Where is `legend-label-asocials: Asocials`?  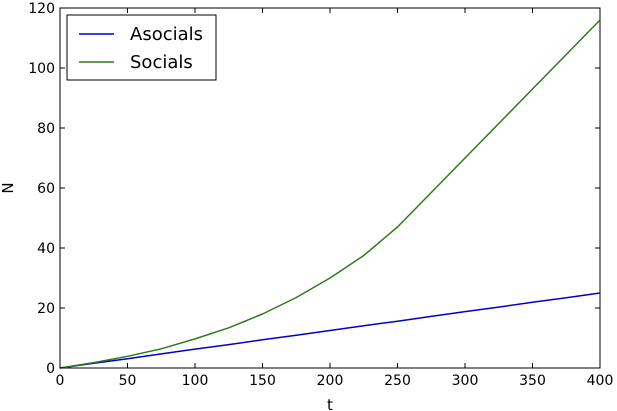
legend-label-asocials: Asocials is located at coordinates (166, 34).